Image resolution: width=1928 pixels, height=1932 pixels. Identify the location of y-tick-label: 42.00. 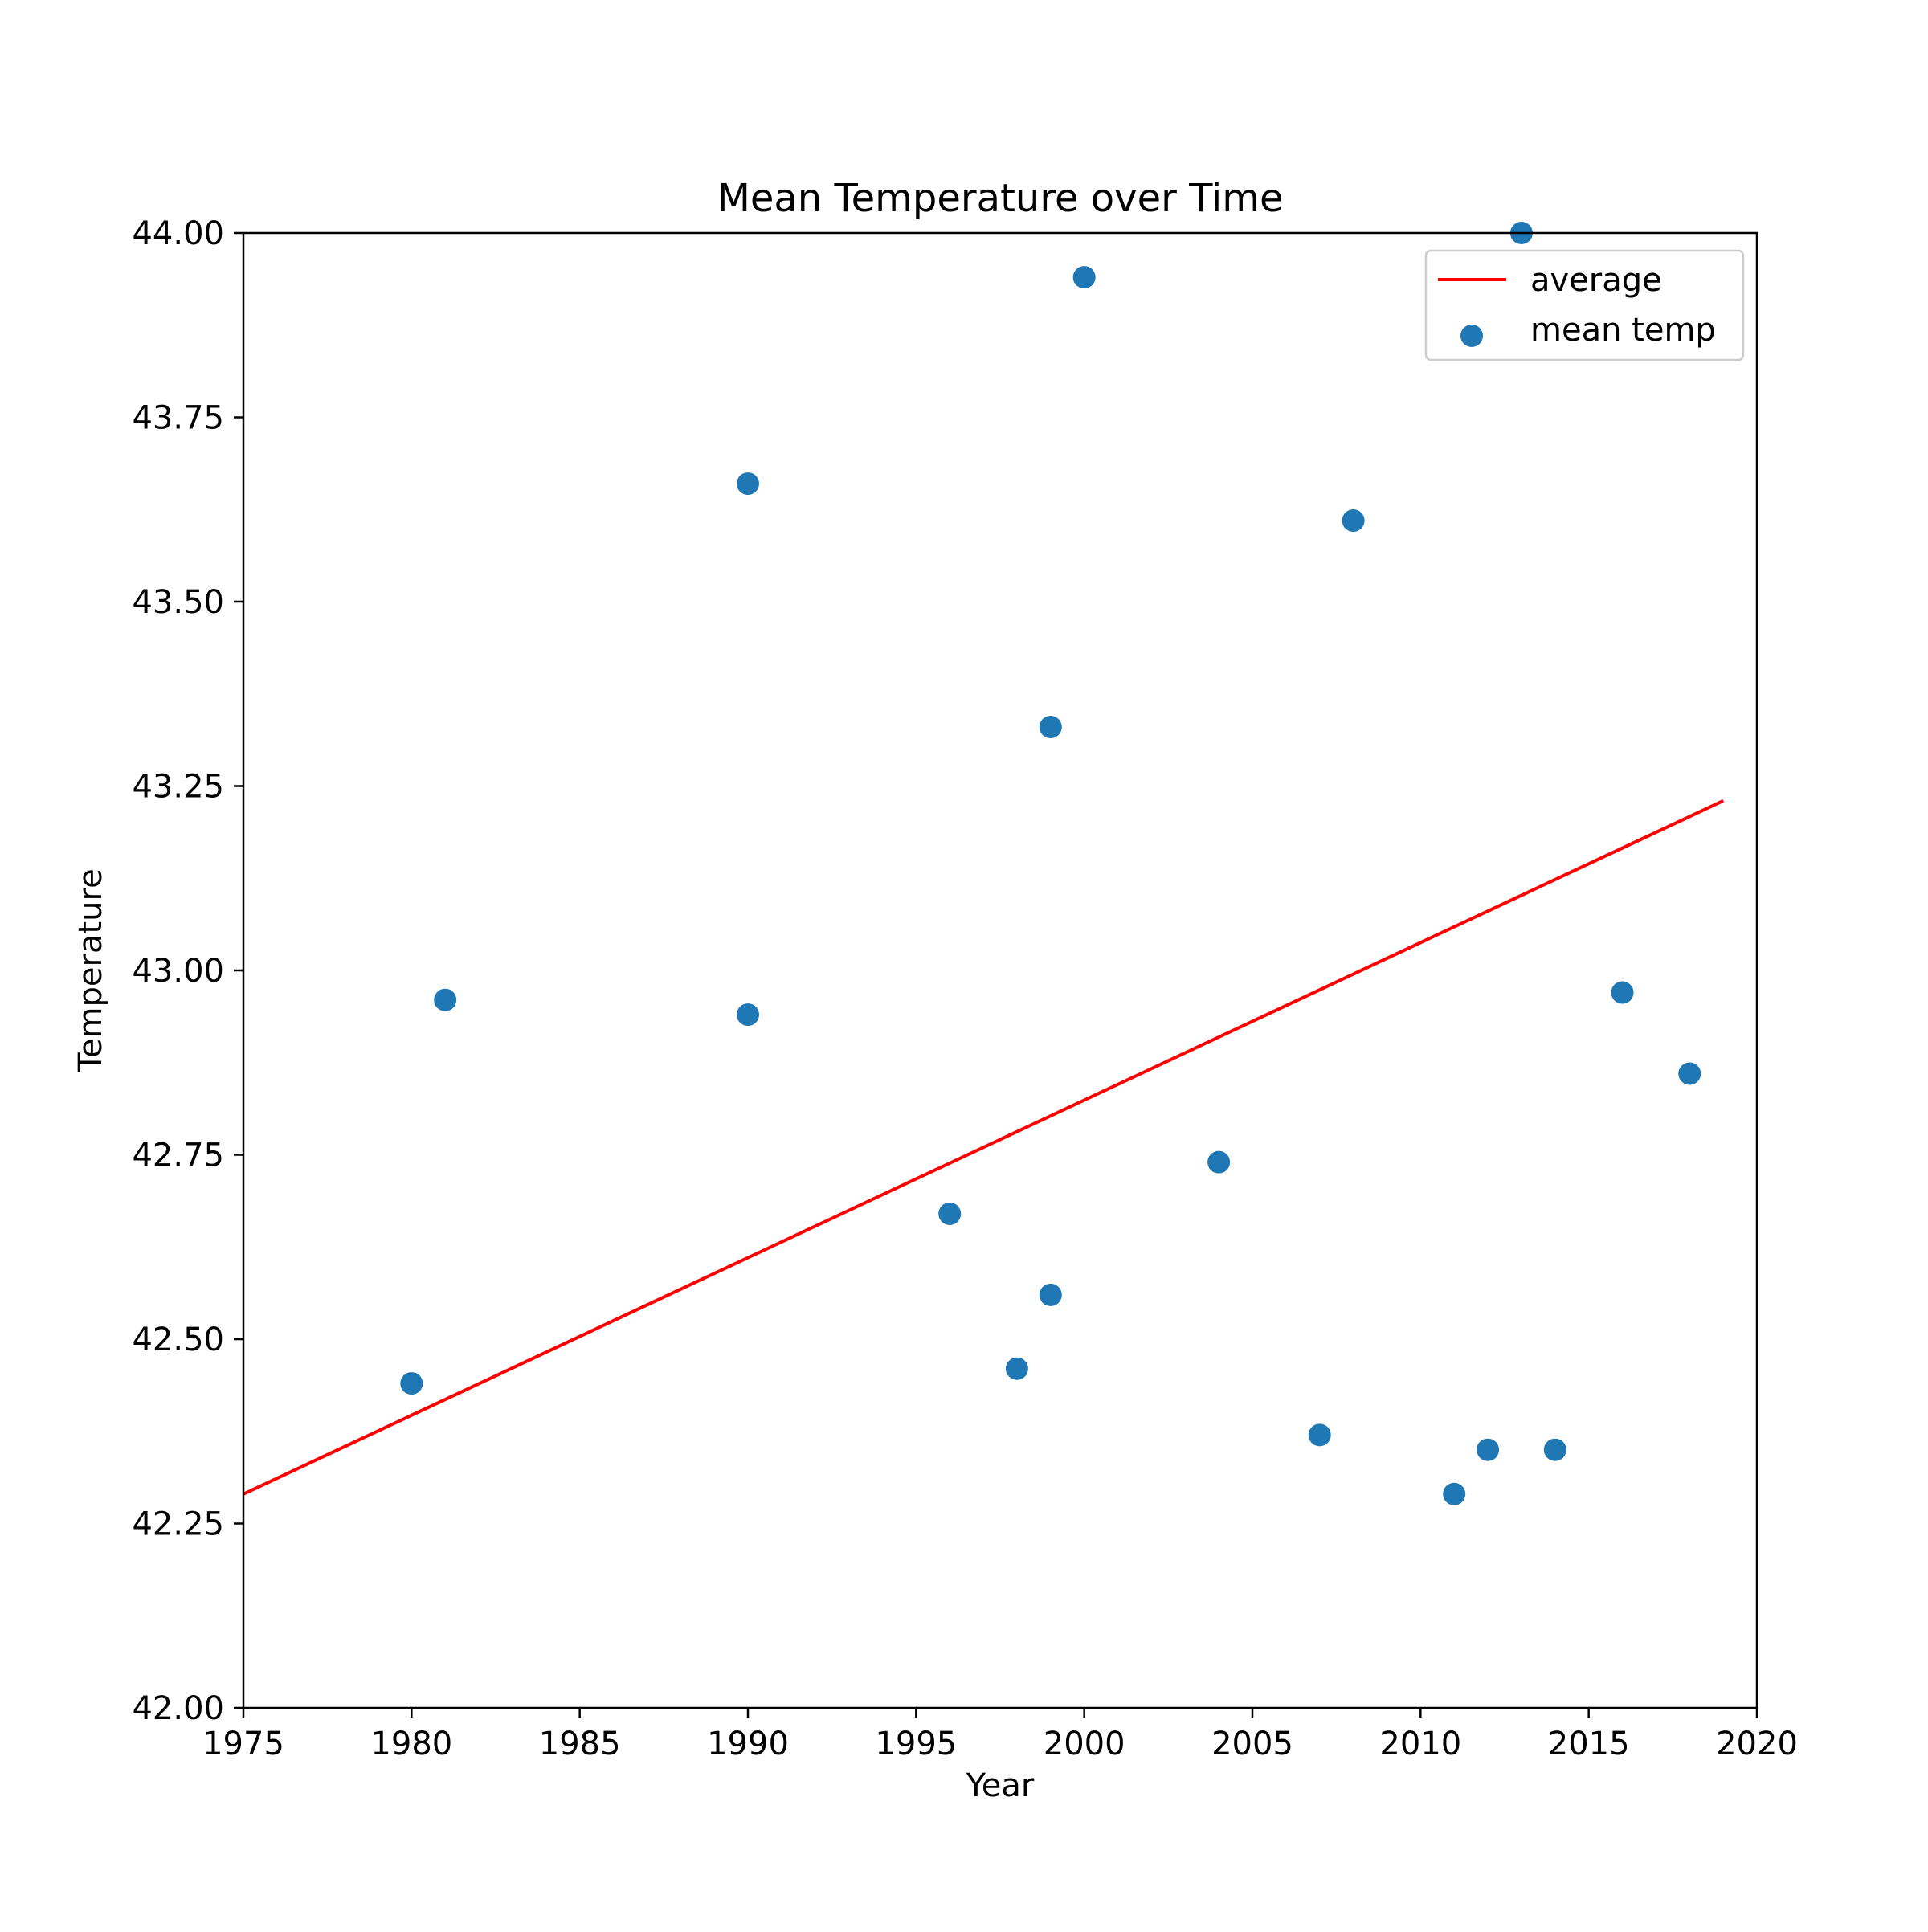
(178, 1708).